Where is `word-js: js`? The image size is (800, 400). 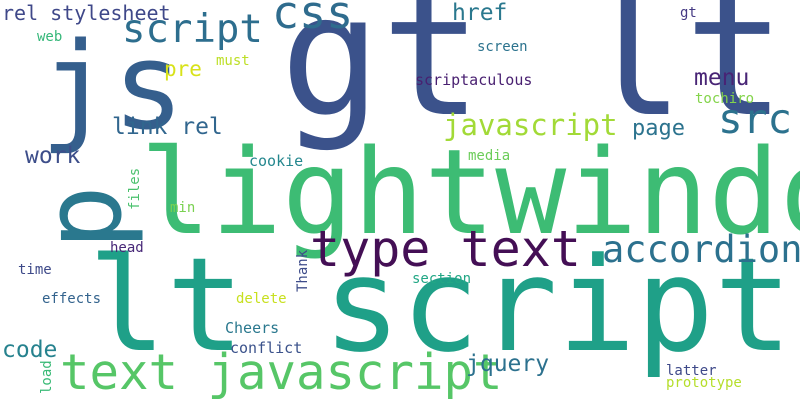
word-js: js is located at coordinates (112, 87).